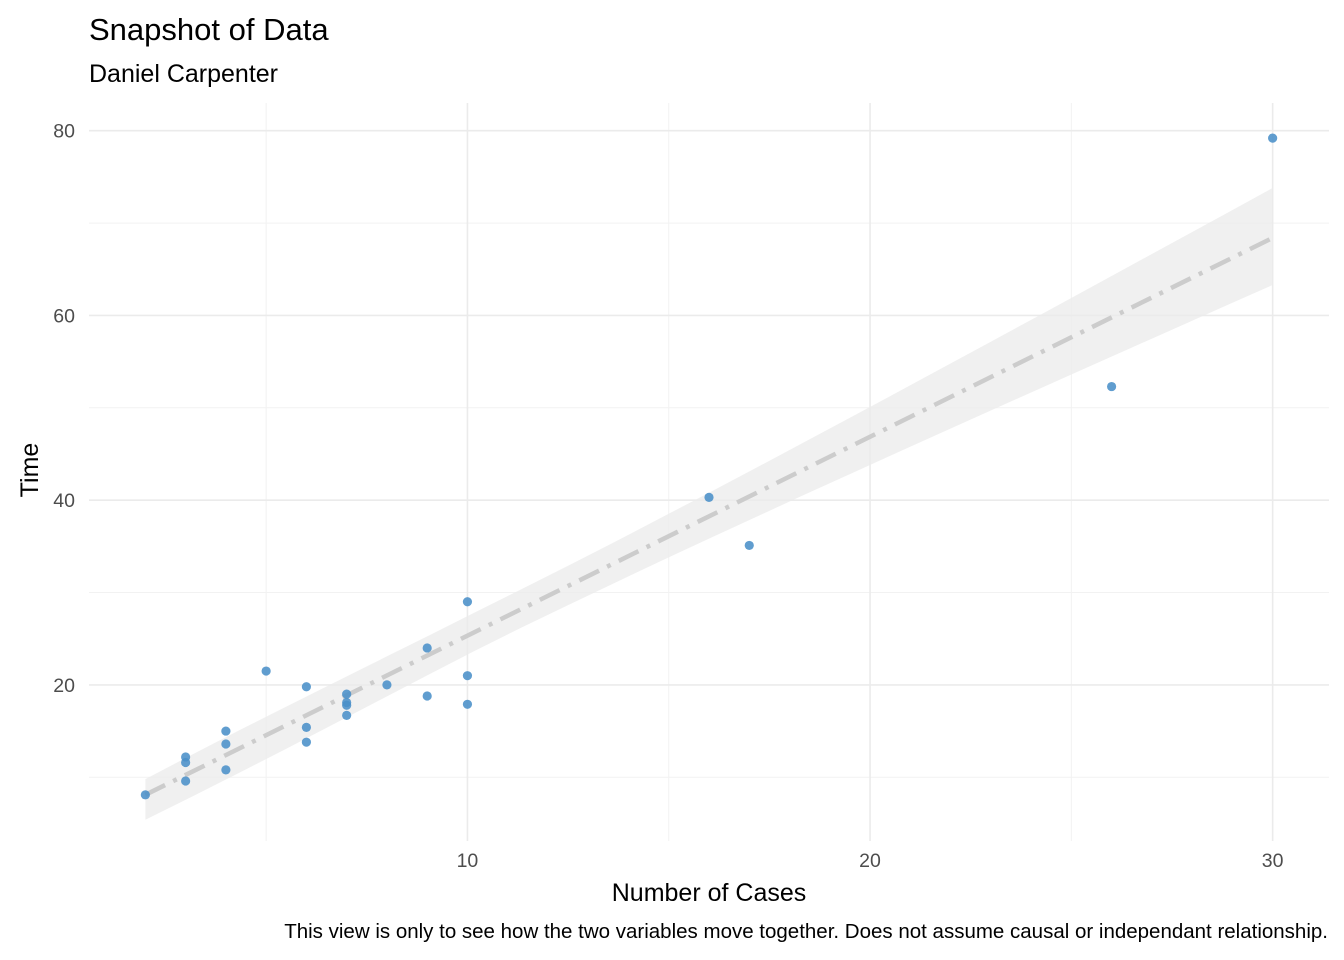 The width and height of the screenshot is (1344, 960). Describe the element at coordinates (64, 132) in the screenshot. I see `y-tick-label: 80` at that location.